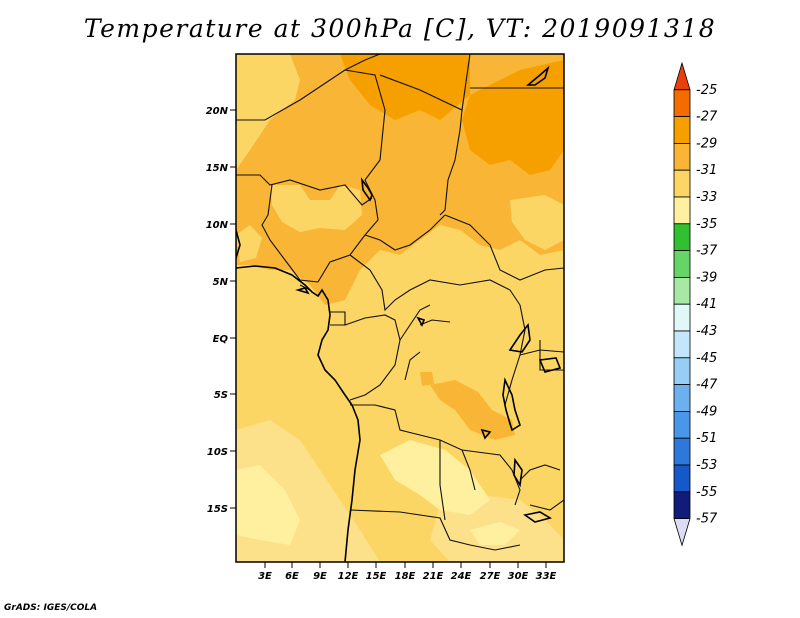 This screenshot has width=800, height=618. Describe the element at coordinates (221, 310) in the screenshot. I see `latitude-axis: 20N 15N 10N 5N EQ 5S 10S 15S` at that location.